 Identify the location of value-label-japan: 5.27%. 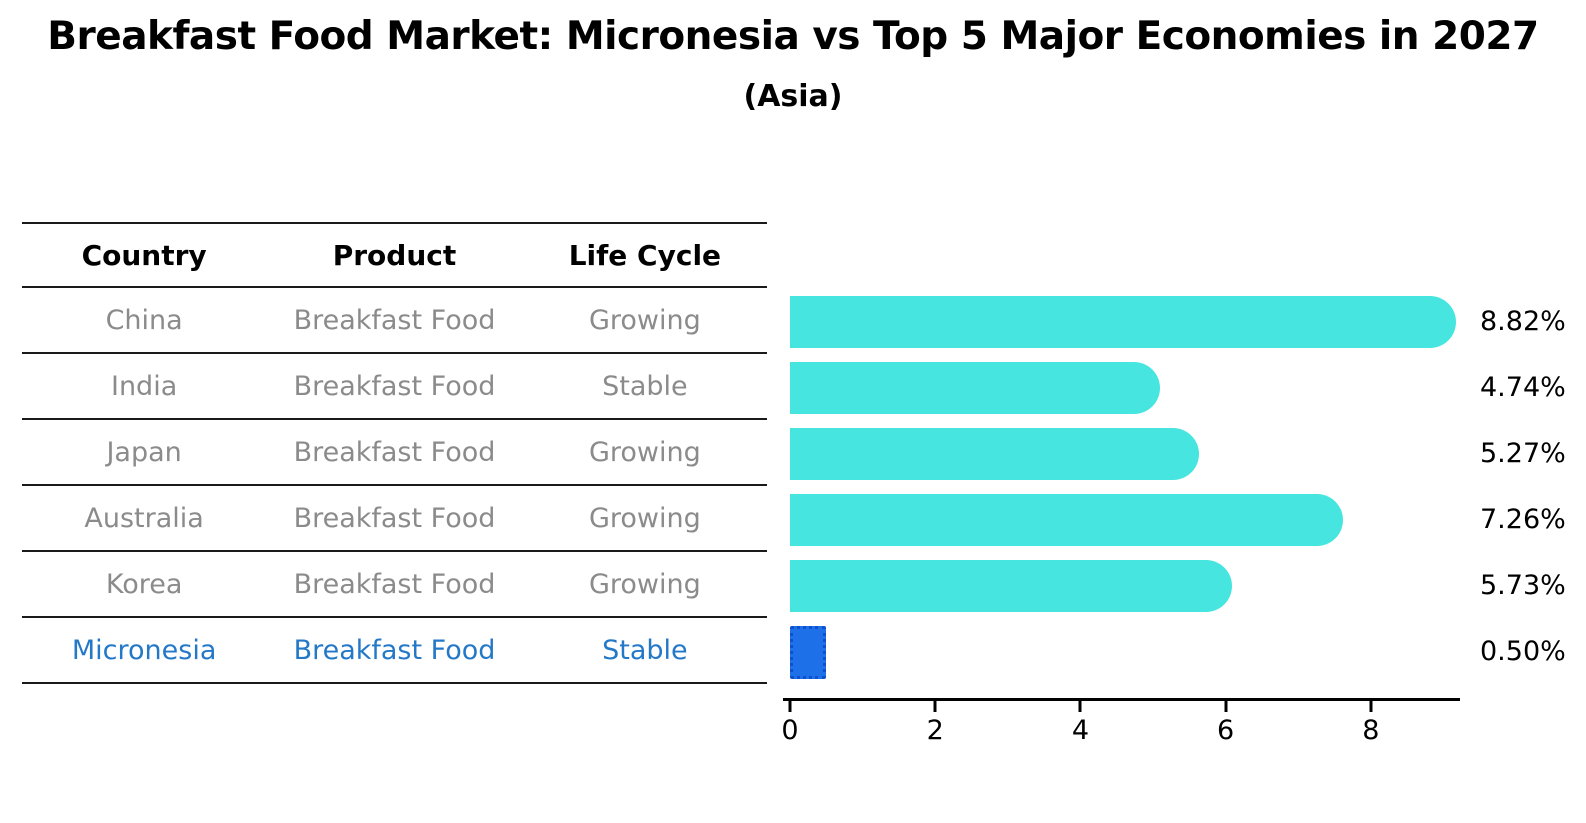
(1523, 453).